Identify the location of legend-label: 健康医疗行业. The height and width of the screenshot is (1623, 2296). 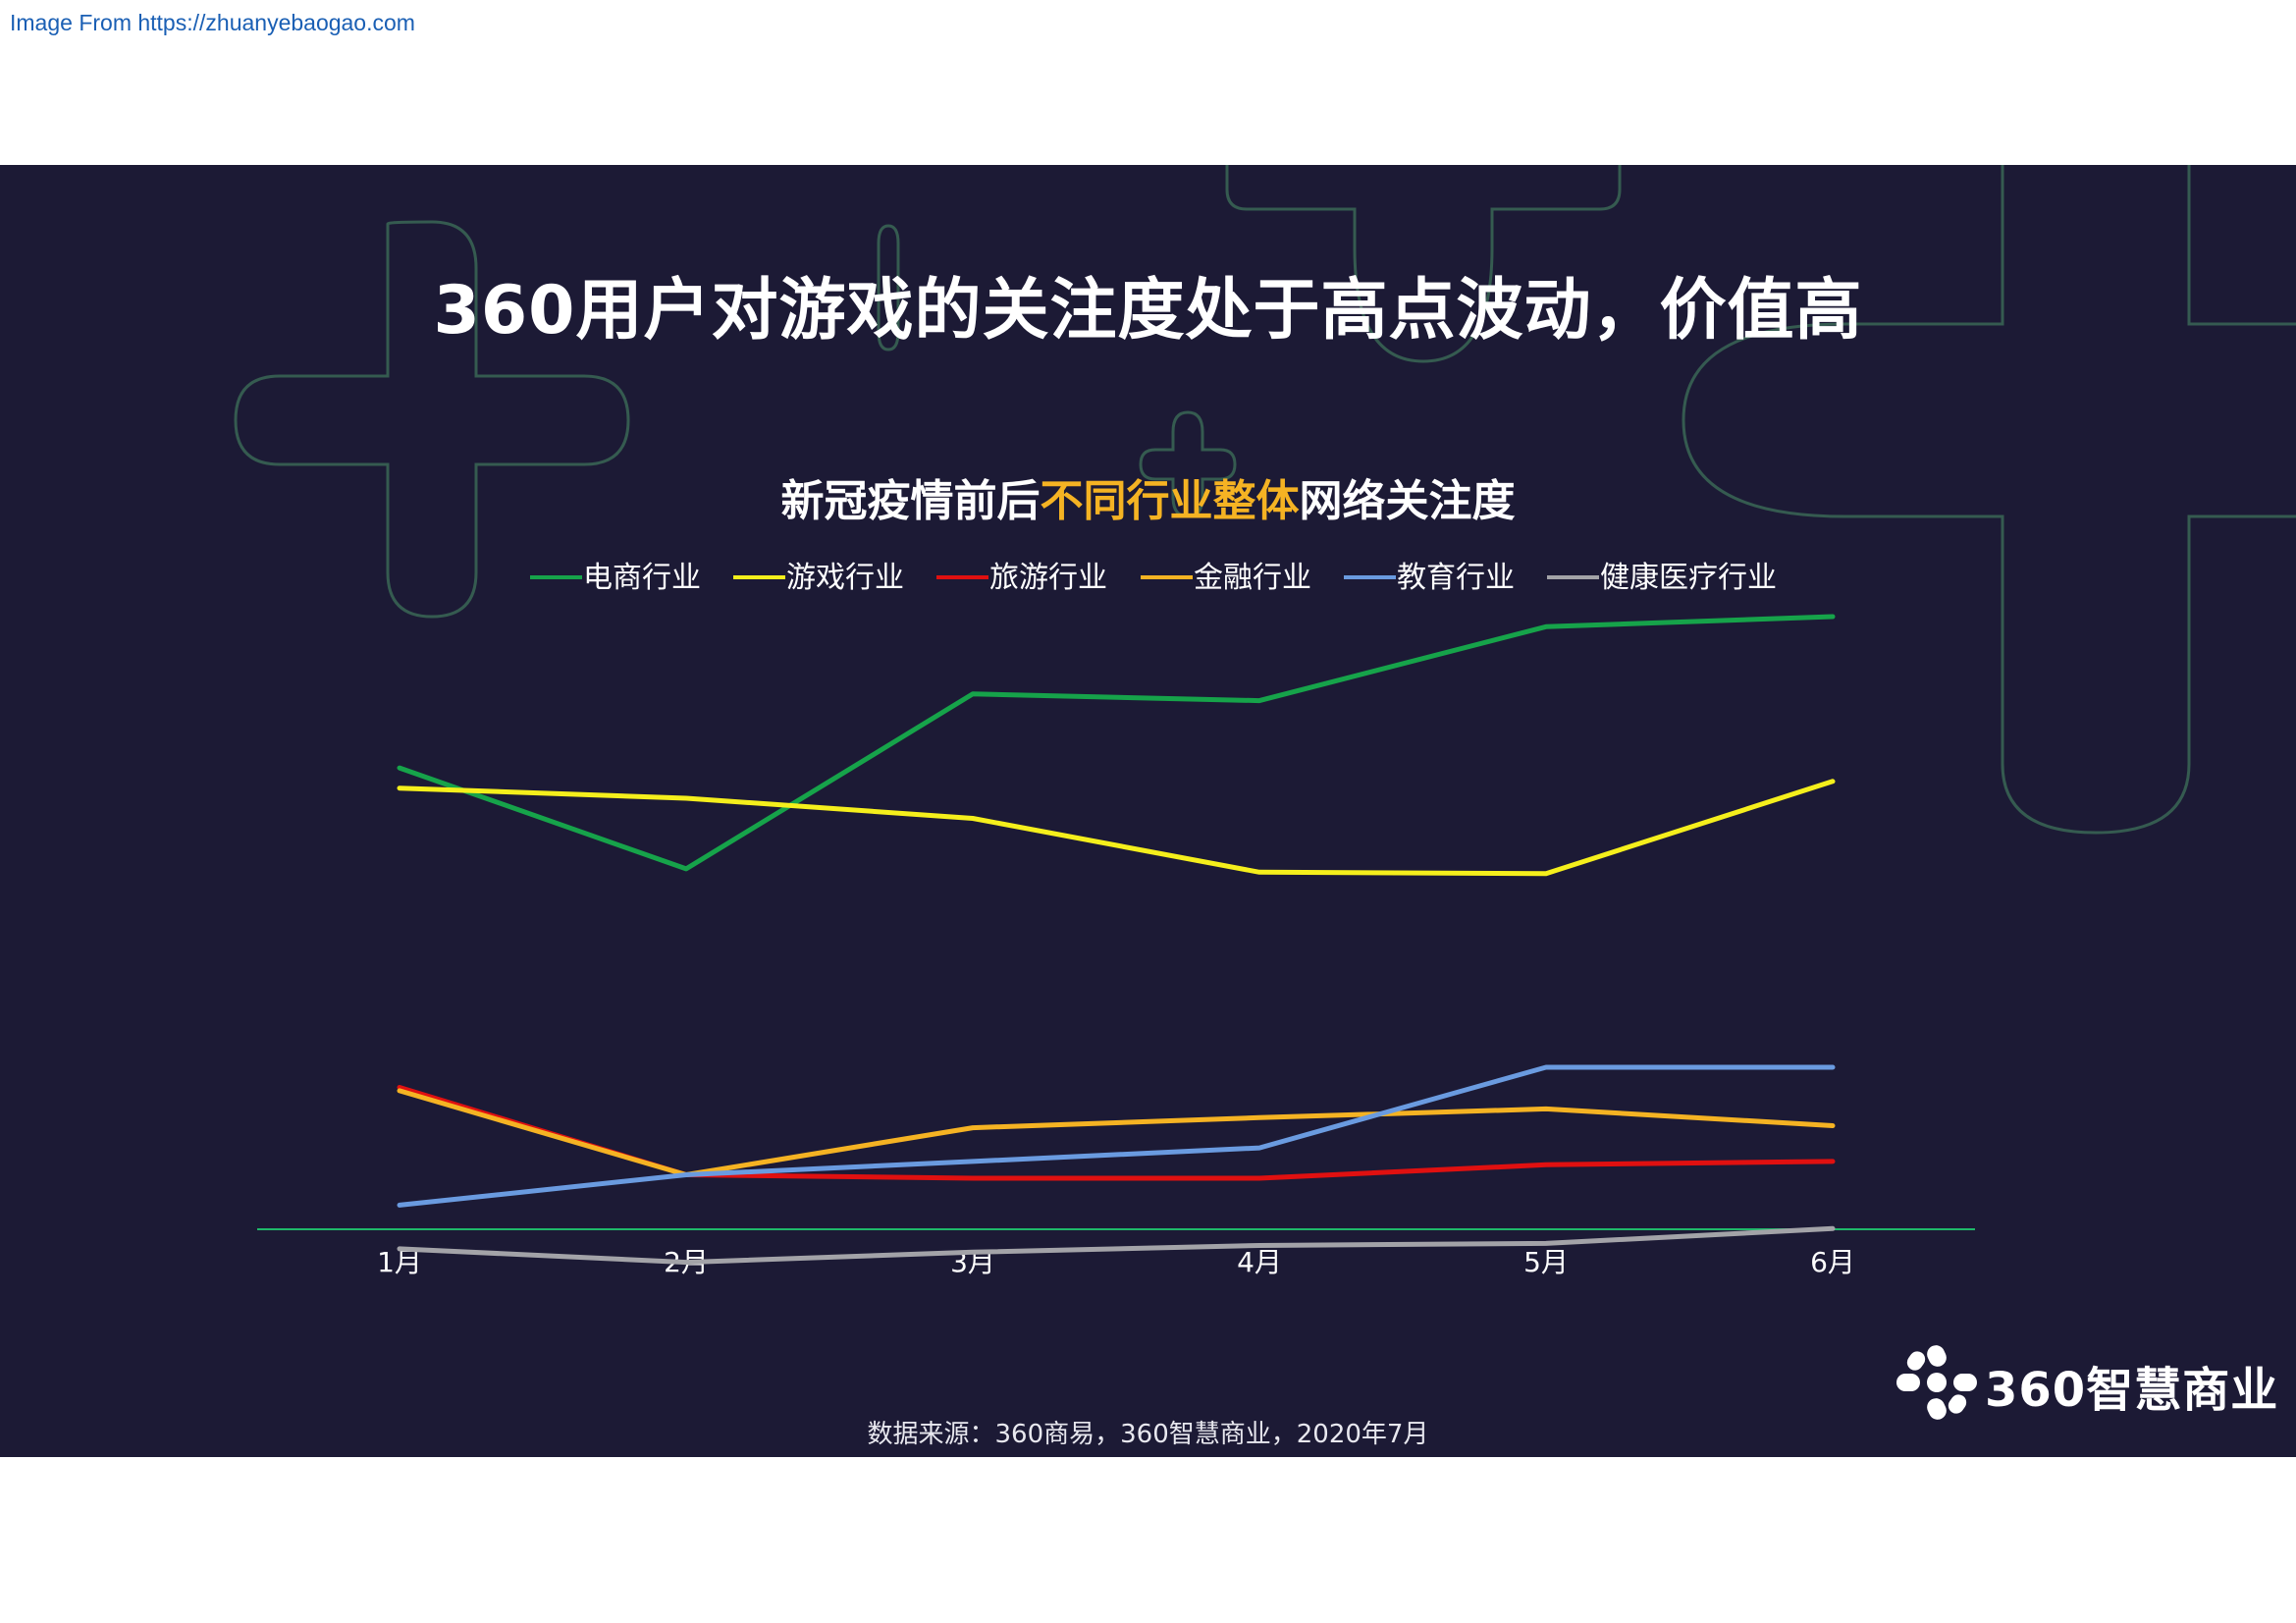
(1688, 578).